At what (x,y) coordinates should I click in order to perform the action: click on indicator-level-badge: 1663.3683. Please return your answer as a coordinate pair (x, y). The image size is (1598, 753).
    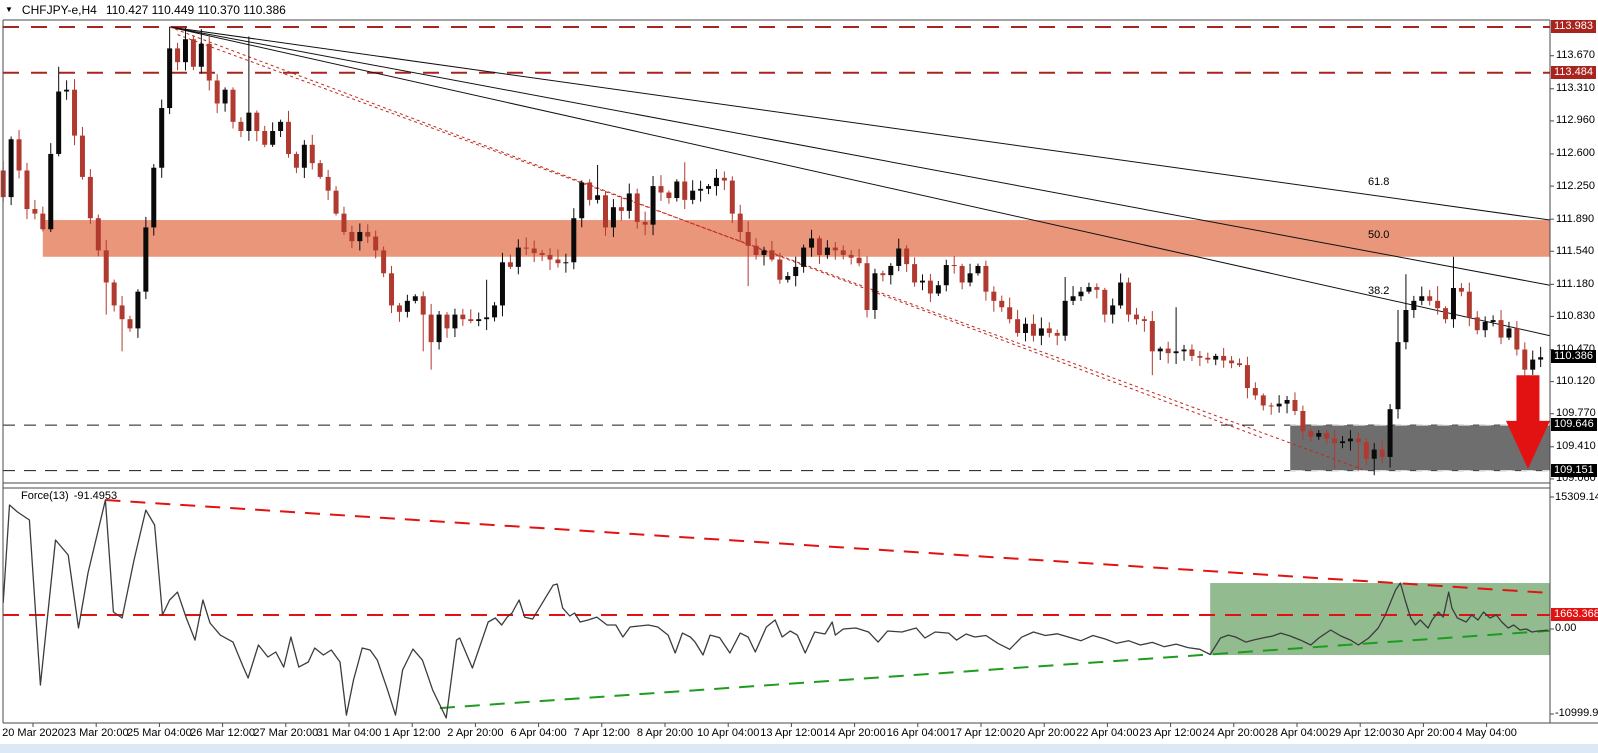
    Looking at the image, I should click on (1574, 614).